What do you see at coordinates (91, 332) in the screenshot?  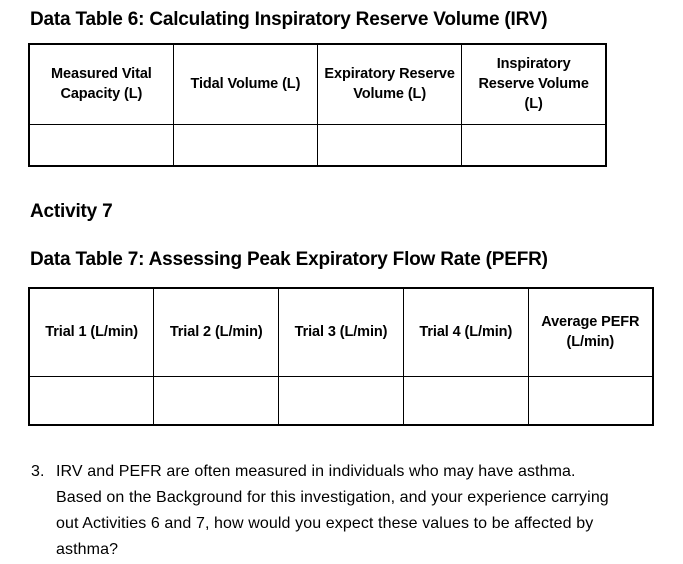 I see `table7-column-header-trial-1: Trial 1 (L/min)` at bounding box center [91, 332].